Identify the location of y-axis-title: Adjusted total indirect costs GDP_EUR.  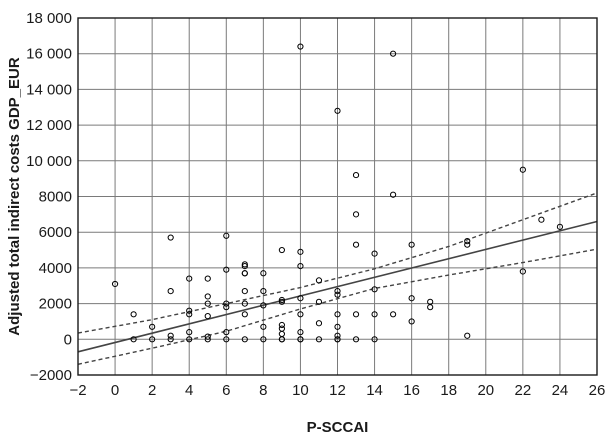
(14, 196).